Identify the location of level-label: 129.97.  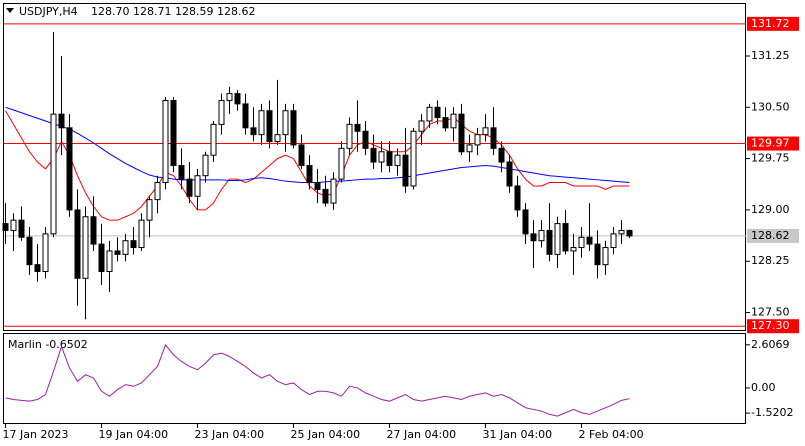
(770, 143).